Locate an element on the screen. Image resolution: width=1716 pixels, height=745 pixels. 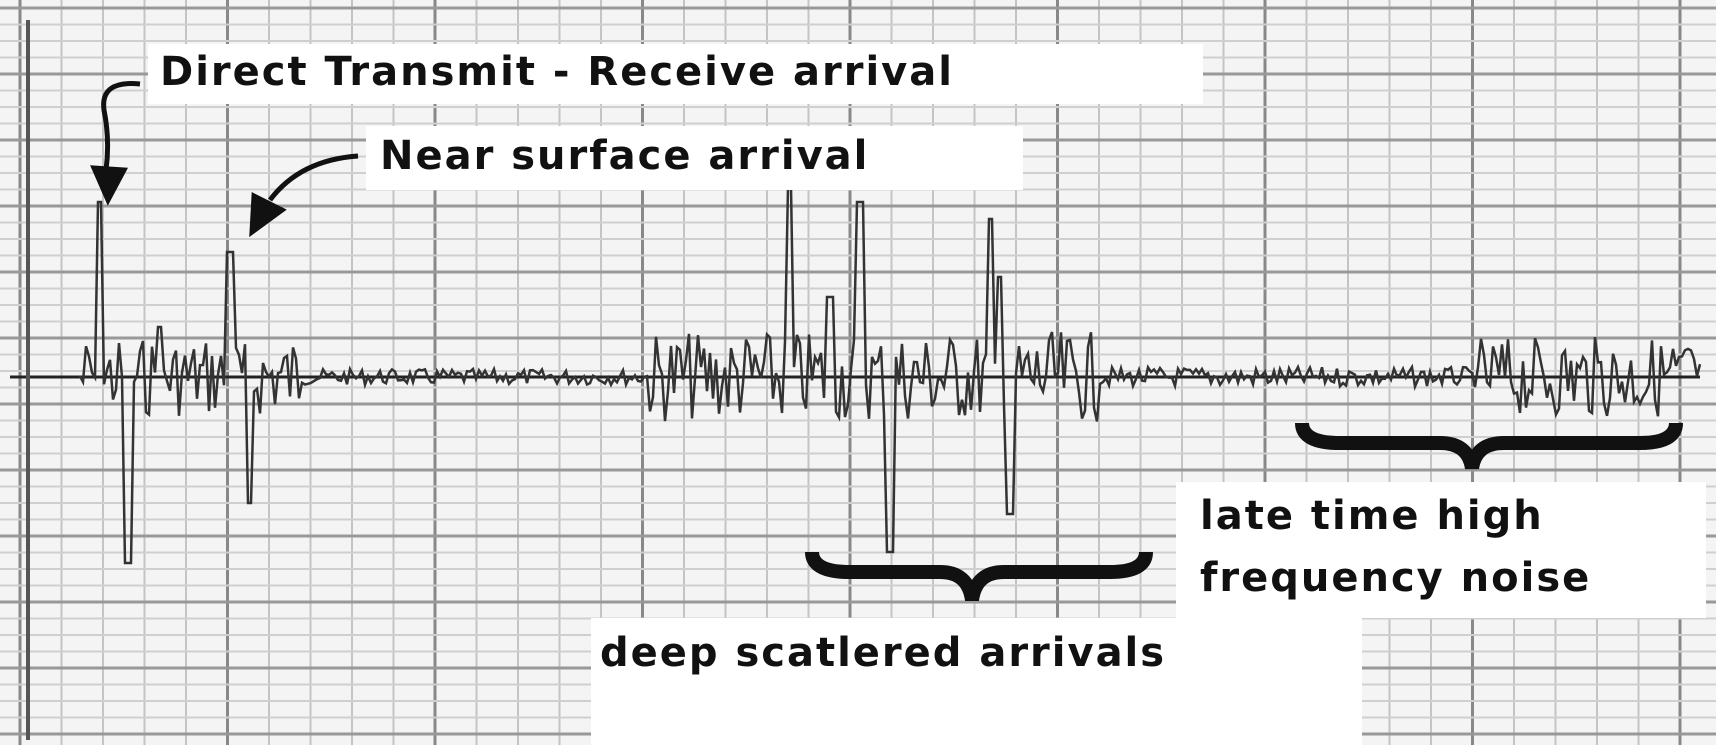
direct-label: Direct Transmit - Receive arrival is located at coordinates (557, 72).